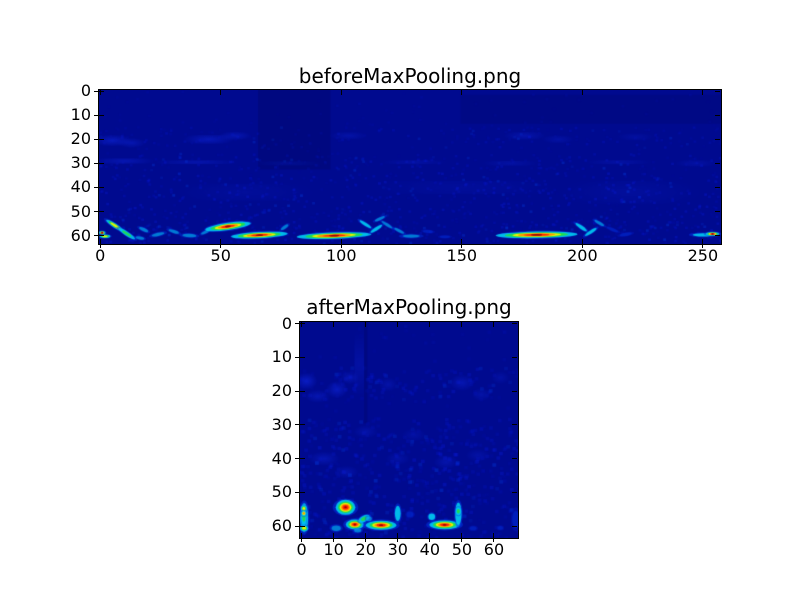 This screenshot has height=600, width=800. Describe the element at coordinates (410, 76) in the screenshot. I see `before-chart-title: beforeMaxPooling.png` at that location.